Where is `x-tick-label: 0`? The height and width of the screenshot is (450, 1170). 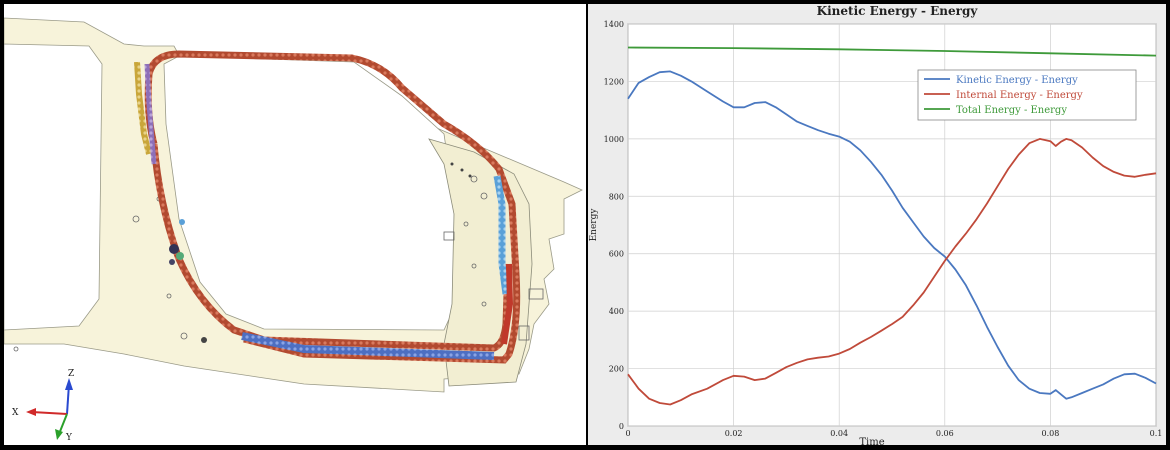 x-tick-label: 0 is located at coordinates (627, 433).